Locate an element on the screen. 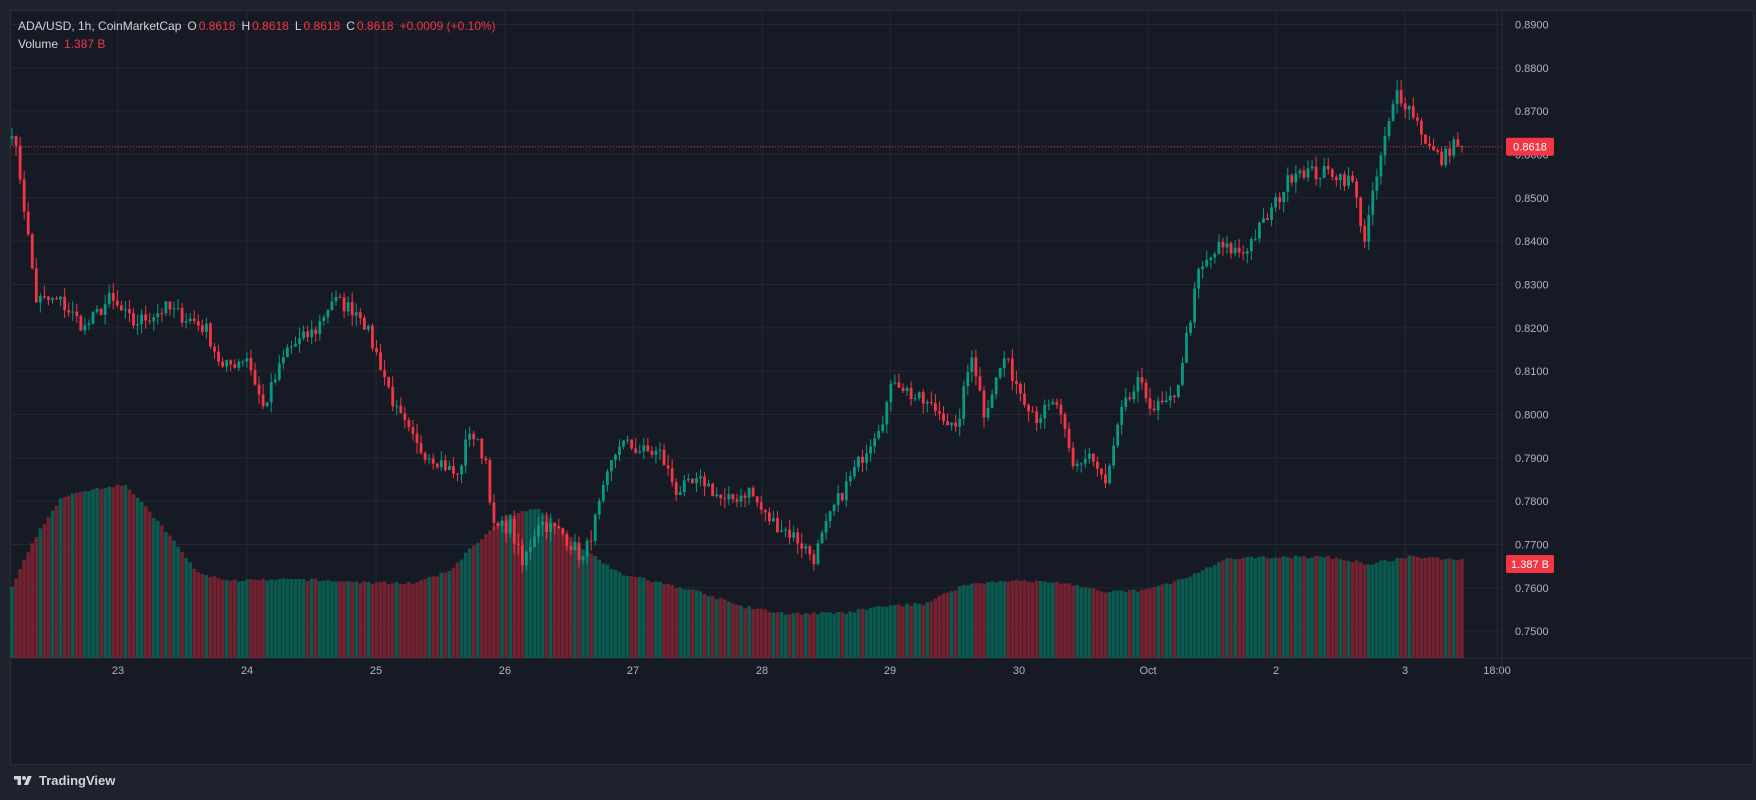 The height and width of the screenshot is (800, 1756). legend-volume-label: Volume is located at coordinates (38, 44).